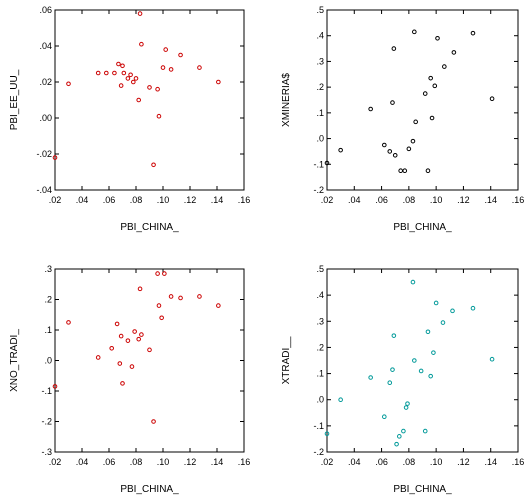 Image resolution: width=528 pixels, height=500 pixels. What do you see at coordinates (409, 200) in the screenshot?
I see `x-tick-label: .08` at bounding box center [409, 200].